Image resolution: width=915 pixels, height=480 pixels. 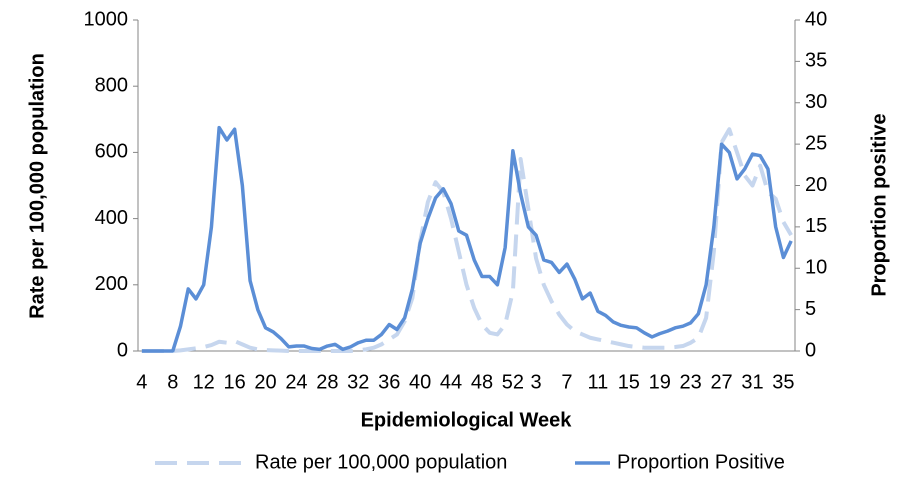 I want to click on x-tick-label: 24, so click(x=296, y=382).